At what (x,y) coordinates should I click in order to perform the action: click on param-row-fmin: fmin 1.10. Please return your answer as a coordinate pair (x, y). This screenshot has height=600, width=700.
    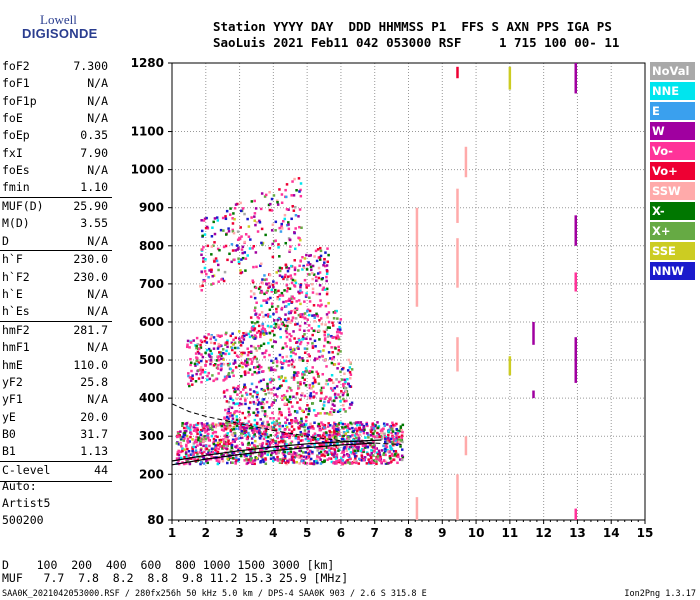
    Looking at the image, I should click on (56, 187).